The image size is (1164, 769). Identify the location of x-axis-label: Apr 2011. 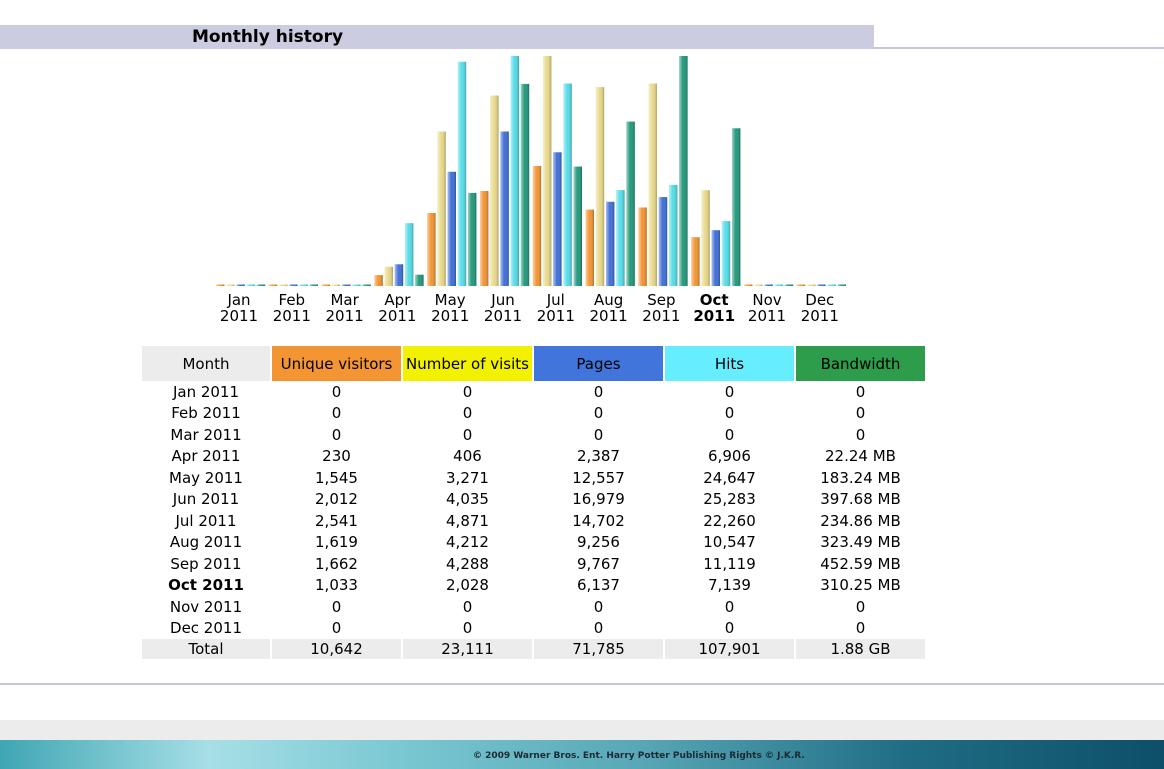
(397, 308).